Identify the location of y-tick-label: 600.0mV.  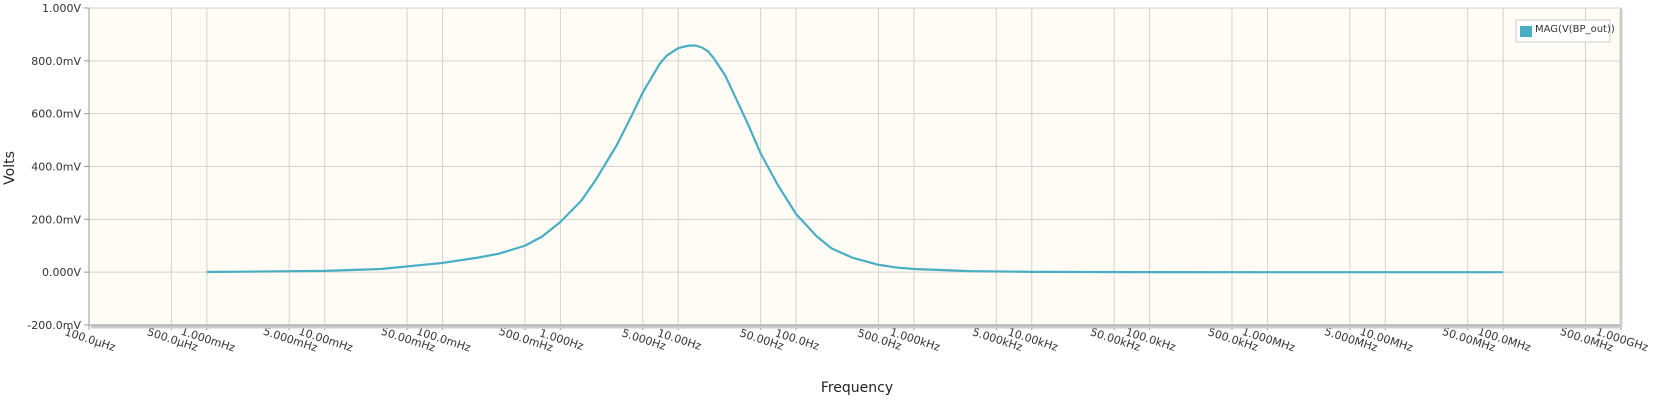
(56, 114).